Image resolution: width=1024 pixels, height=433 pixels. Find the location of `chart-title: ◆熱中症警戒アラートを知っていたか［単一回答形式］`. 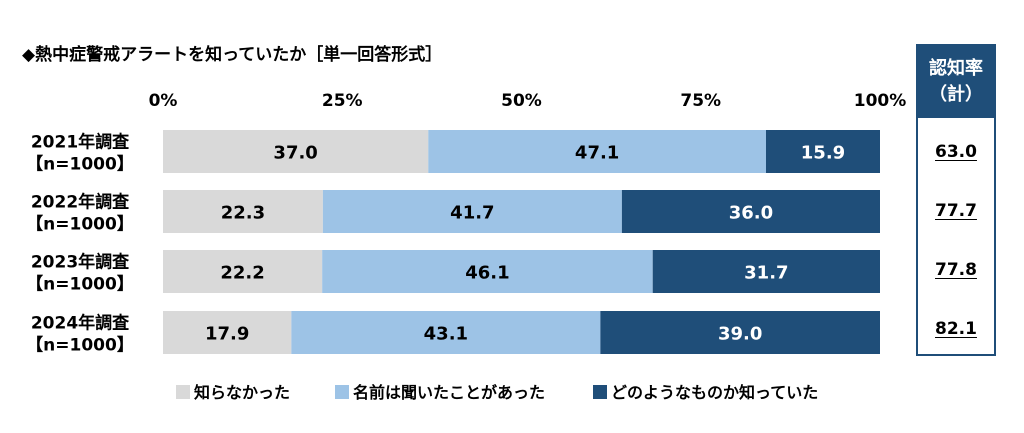

chart-title: ◆熱中症警戒アラートを知っていたか［単一回答形式］ is located at coordinates (232, 55).